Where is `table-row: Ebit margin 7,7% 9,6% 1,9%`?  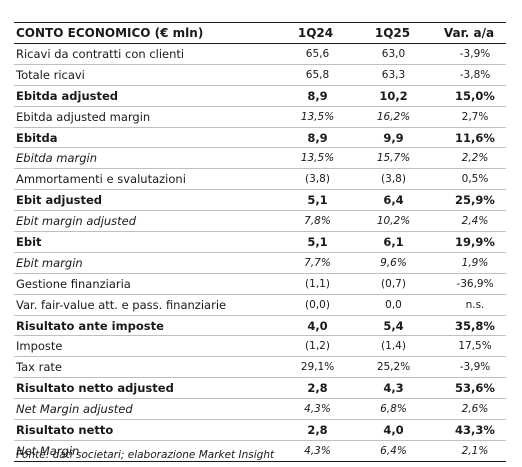 table-row: Ebit margin 7,7% 9,6% 1,9% is located at coordinates (260, 263).